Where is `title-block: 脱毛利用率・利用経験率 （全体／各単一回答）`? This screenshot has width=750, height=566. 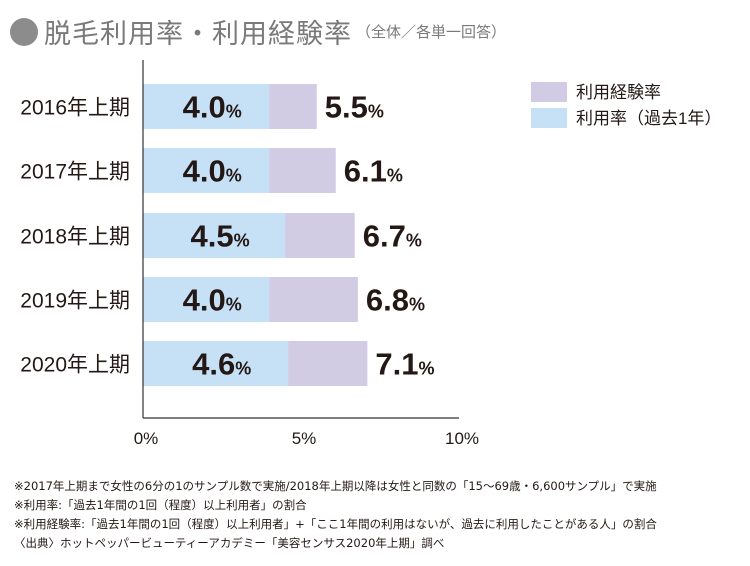 title-block: 脱毛利用率・利用経験率 （全体／各単一回答） is located at coordinates (258, 31).